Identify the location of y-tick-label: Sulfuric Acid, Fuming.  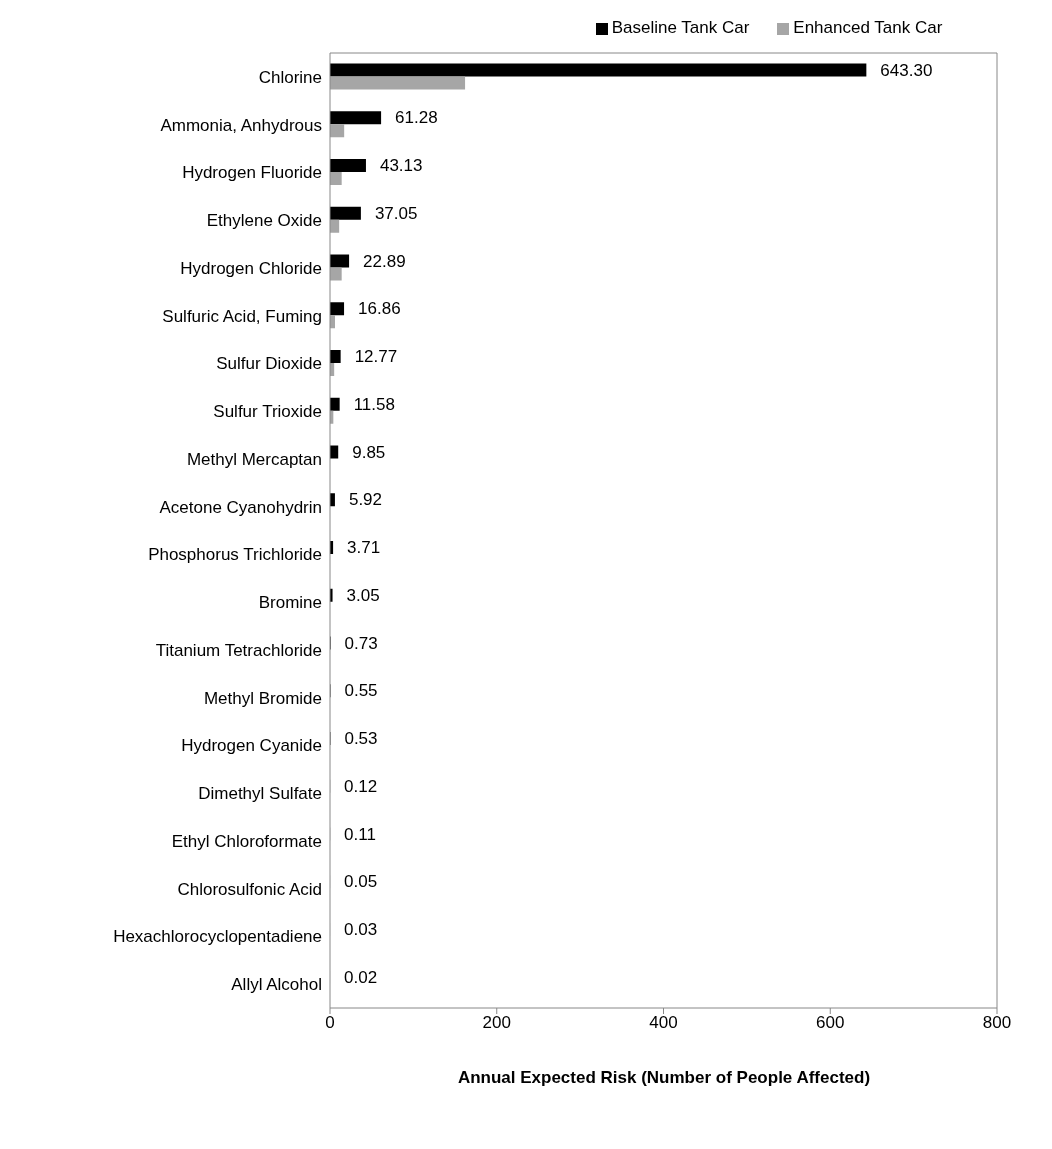
(242, 316).